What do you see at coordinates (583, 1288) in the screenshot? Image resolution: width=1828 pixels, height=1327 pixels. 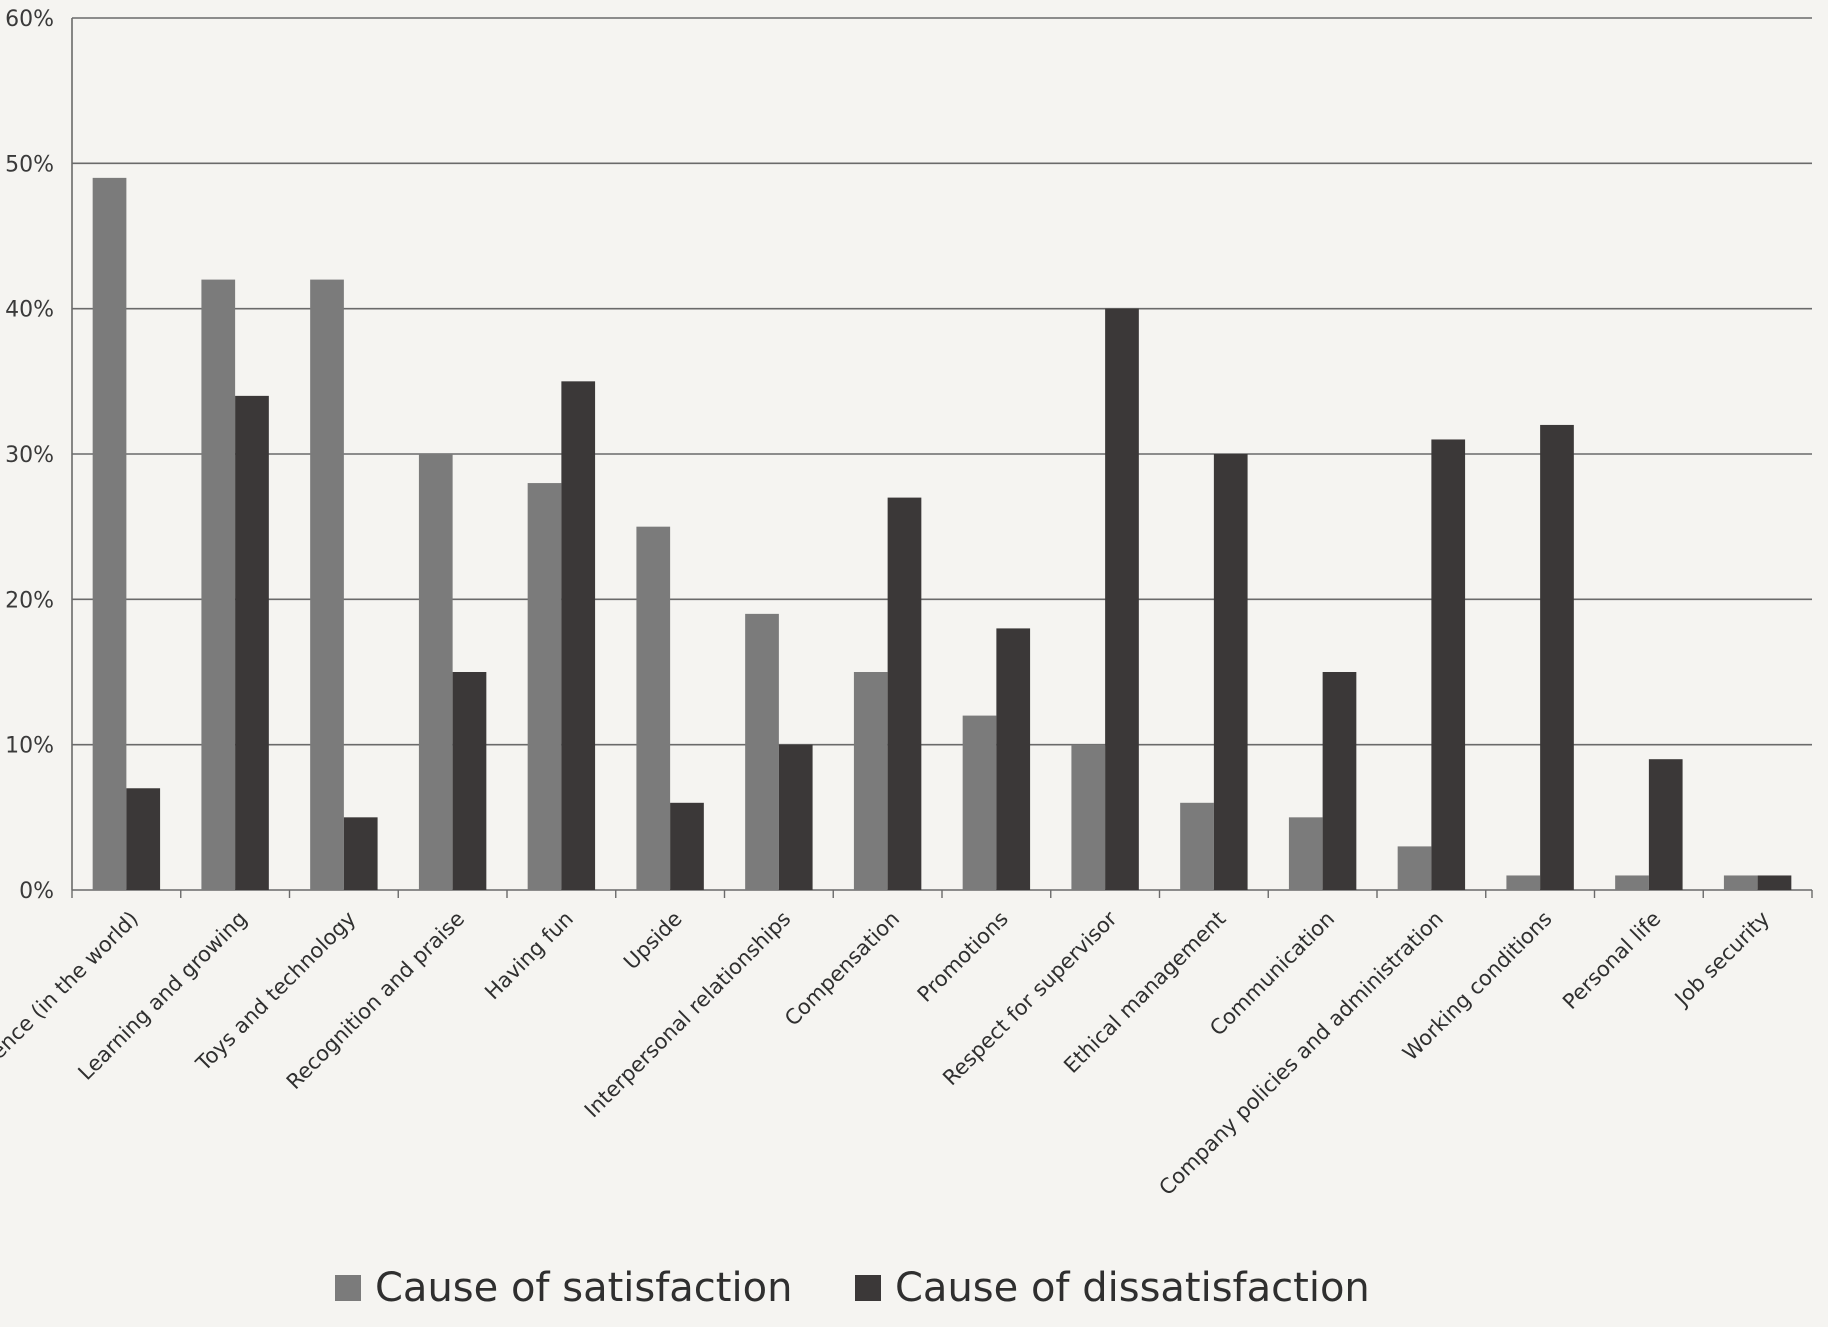 I see `legend-label: Cause of satisfaction` at bounding box center [583, 1288].